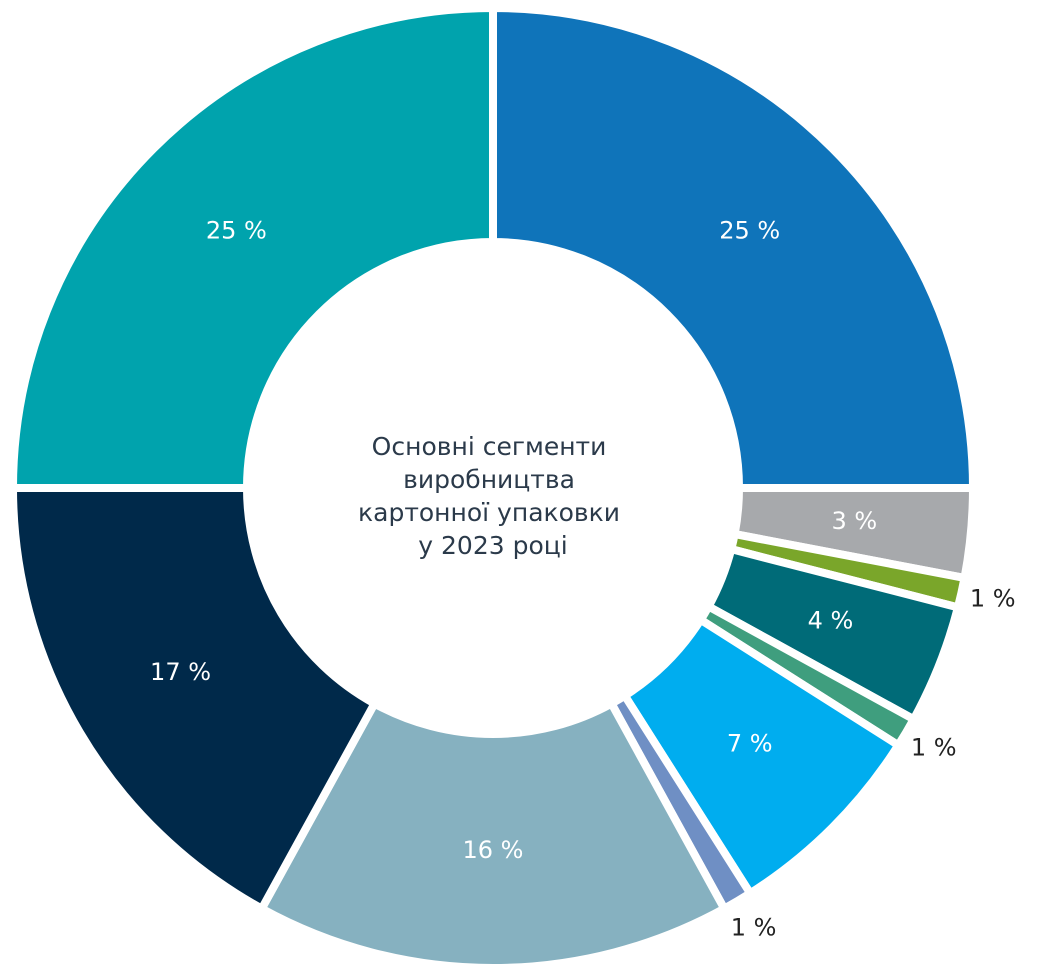 This screenshot has width=1038, height=971. What do you see at coordinates (750, 744) in the screenshot?
I see `data-label: 7 %` at bounding box center [750, 744].